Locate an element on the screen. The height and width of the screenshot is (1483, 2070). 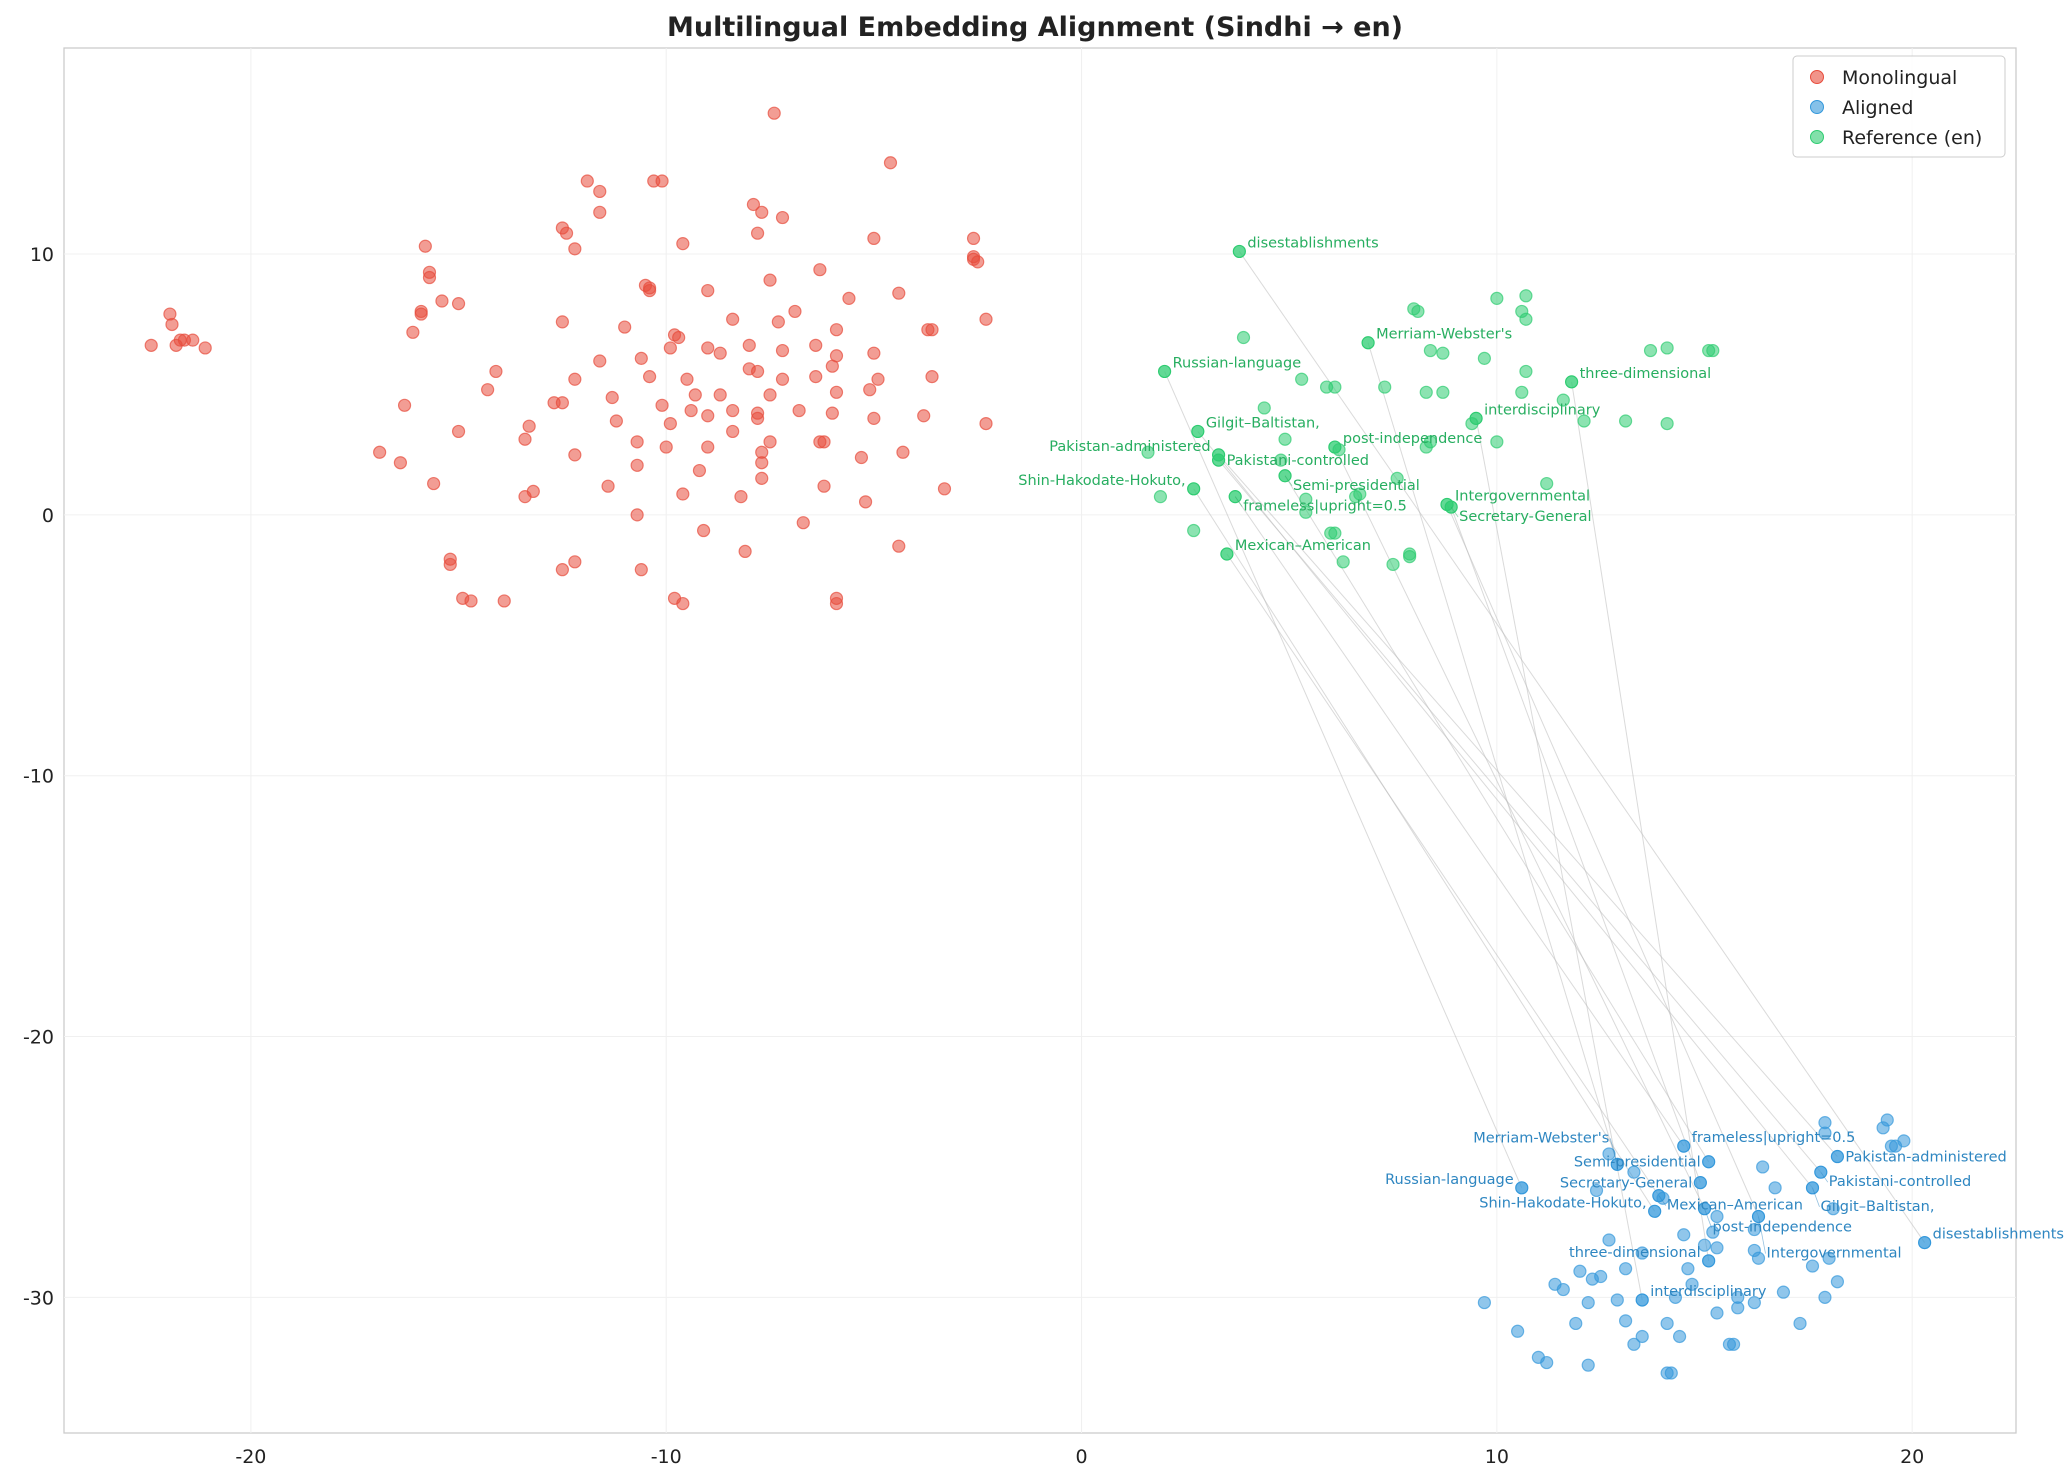
y-tick-label: -20 is located at coordinates (38, 1038).